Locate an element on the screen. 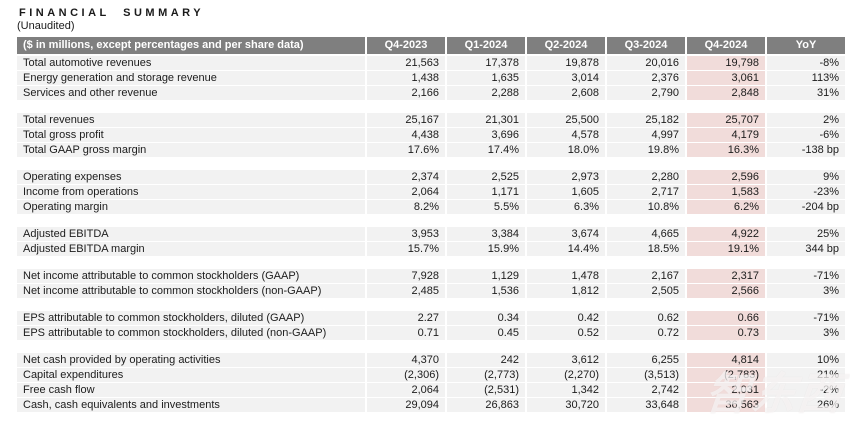  value-cell-highlight: 1,583 is located at coordinates (726, 192).